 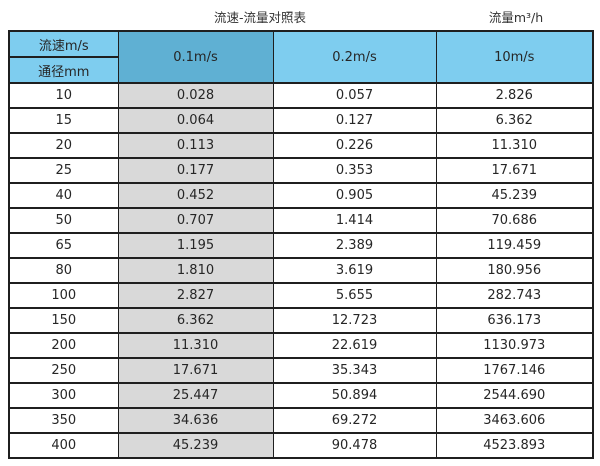 I want to click on table-row: 40 0.452 0.905 45.239, so click(x=301, y=195).